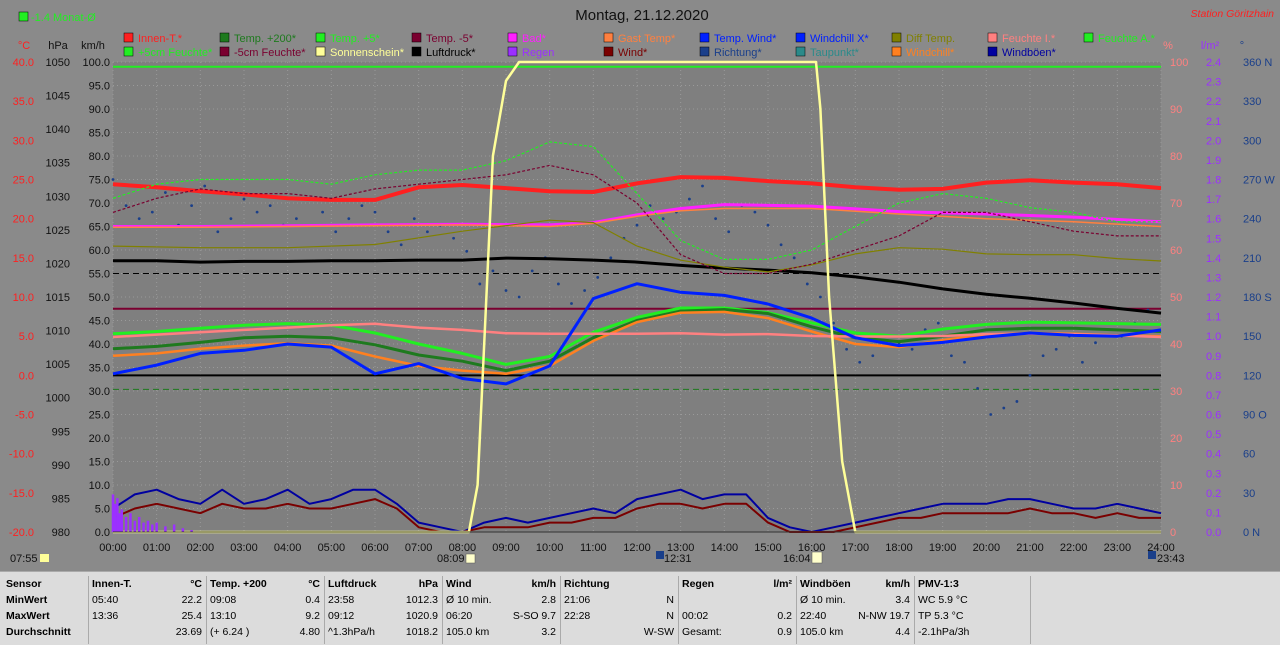 This screenshot has width=1280, height=645. I want to click on x-tick-label: 21:00, so click(1030, 548).